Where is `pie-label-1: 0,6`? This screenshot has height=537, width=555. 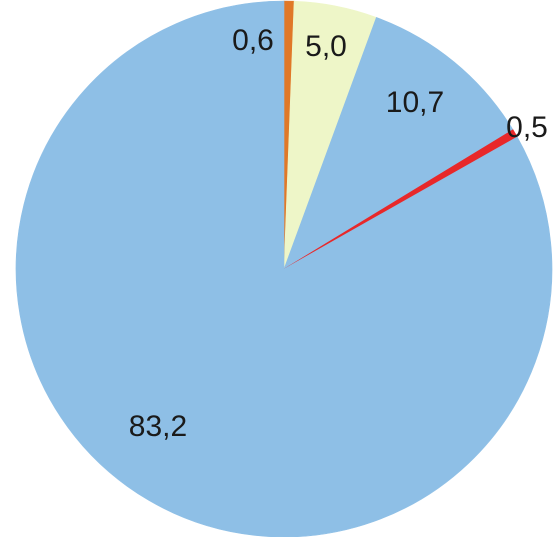
pie-label-1: 0,6 is located at coordinates (253, 40).